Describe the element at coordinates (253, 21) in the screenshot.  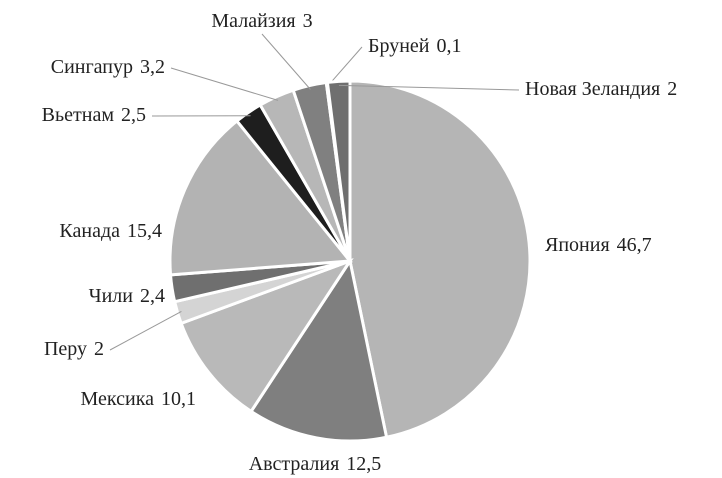
I see `slice-name: Малайзия` at that location.